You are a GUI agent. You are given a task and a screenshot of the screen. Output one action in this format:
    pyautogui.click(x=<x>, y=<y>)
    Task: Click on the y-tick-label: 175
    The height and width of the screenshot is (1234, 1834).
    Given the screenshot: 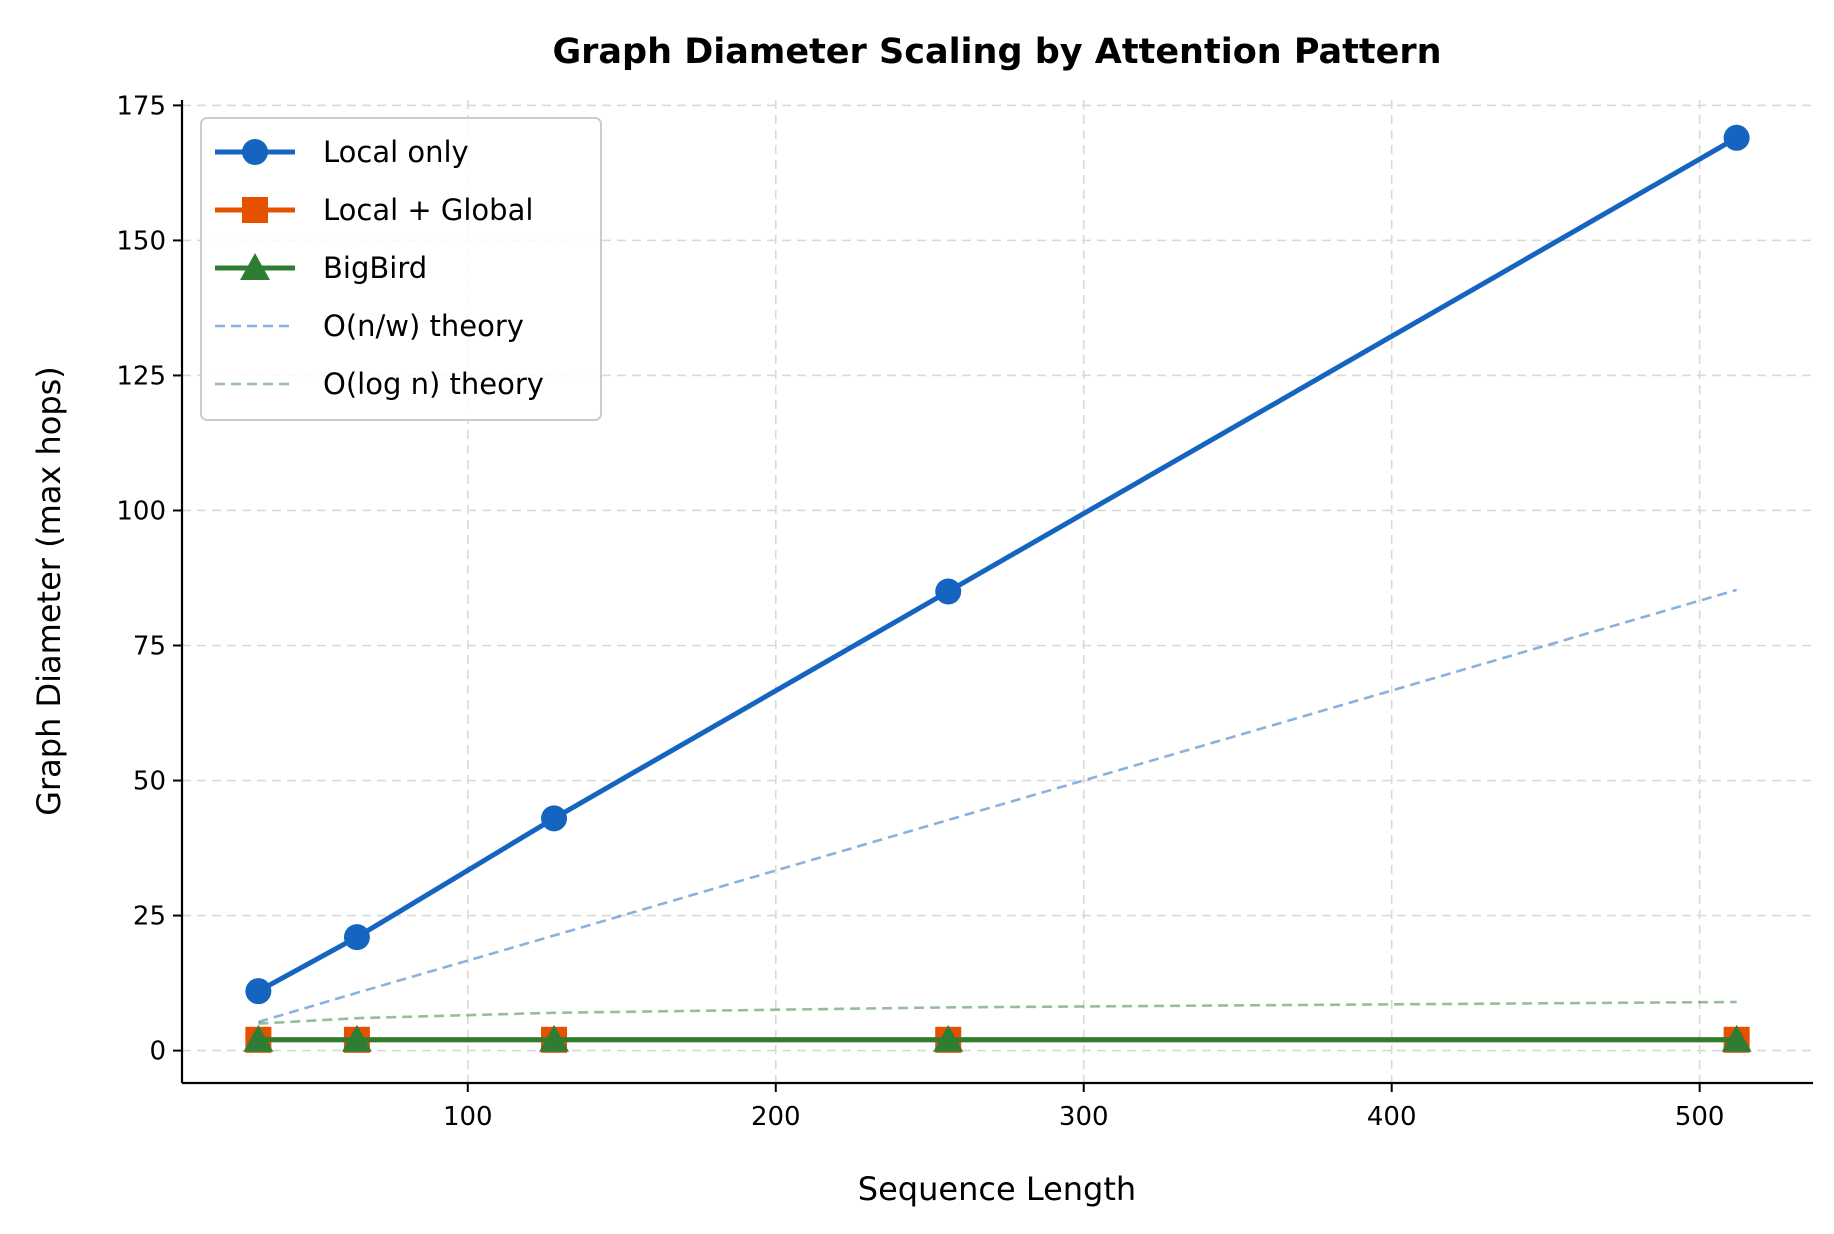 What is the action you would take?
    pyautogui.click(x=141, y=106)
    